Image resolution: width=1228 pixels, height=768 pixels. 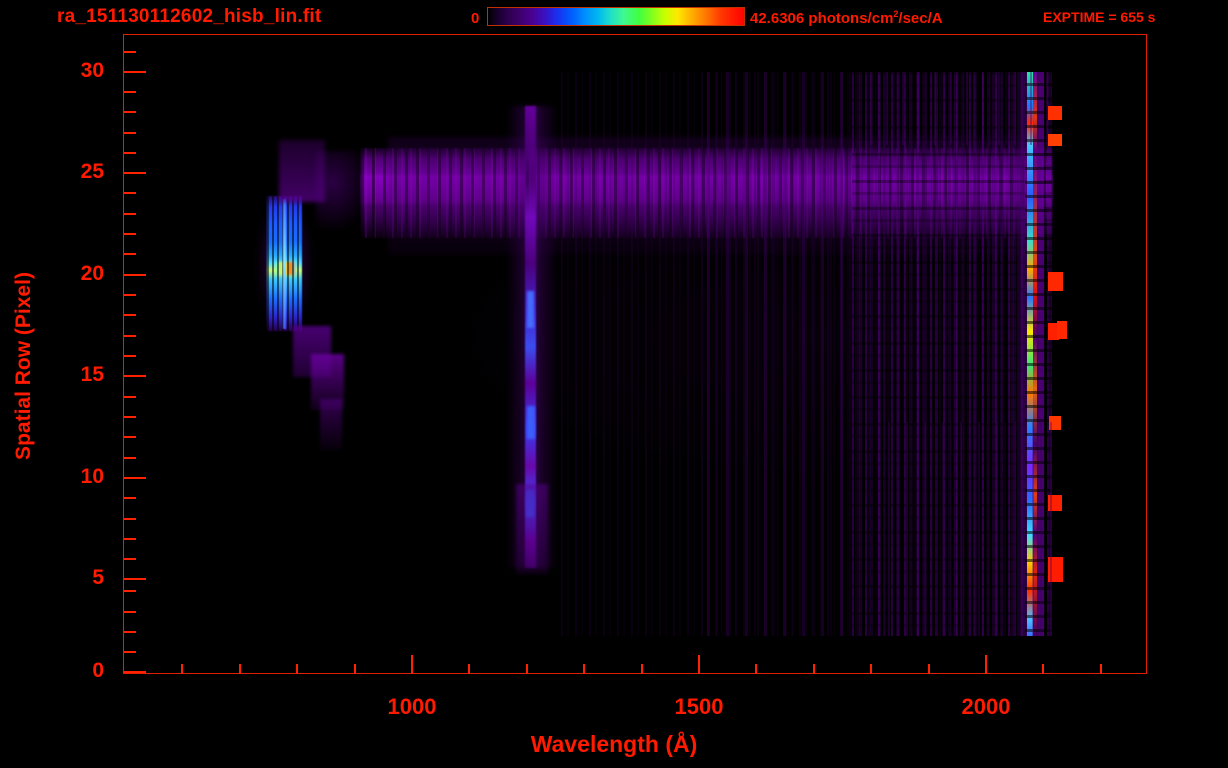 I want to click on colorbar-gradient, so click(x=616, y=16).